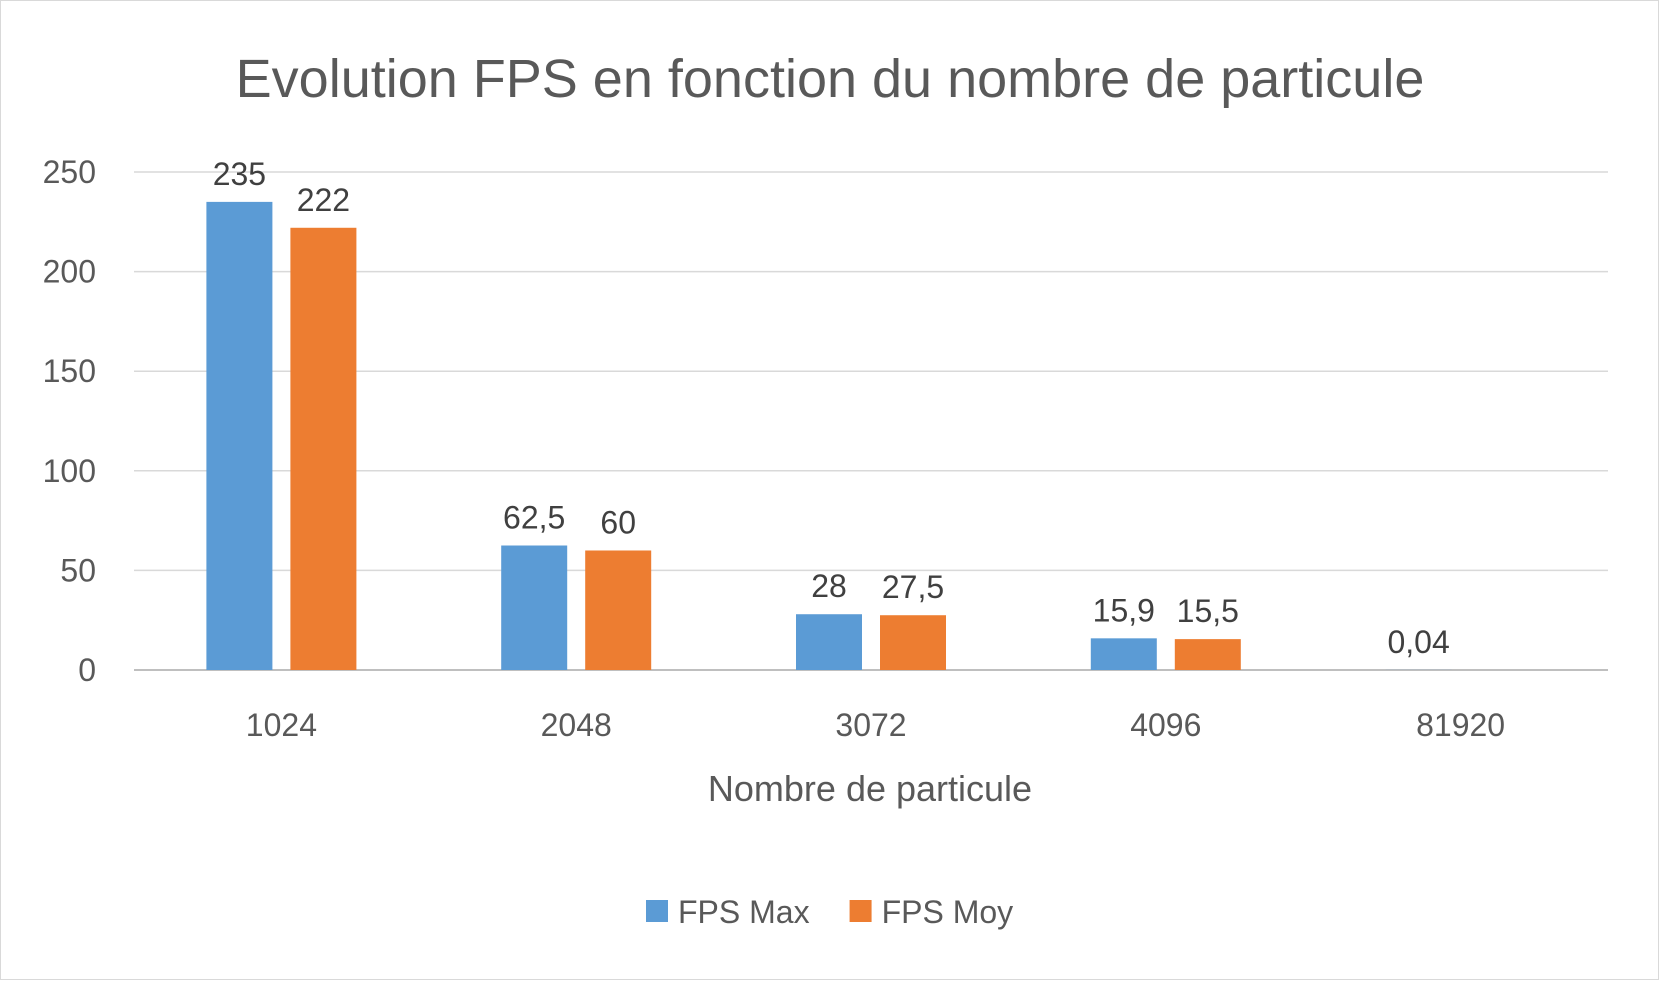 This screenshot has width=1659, height=981. I want to click on data-label: 60, so click(618, 522).